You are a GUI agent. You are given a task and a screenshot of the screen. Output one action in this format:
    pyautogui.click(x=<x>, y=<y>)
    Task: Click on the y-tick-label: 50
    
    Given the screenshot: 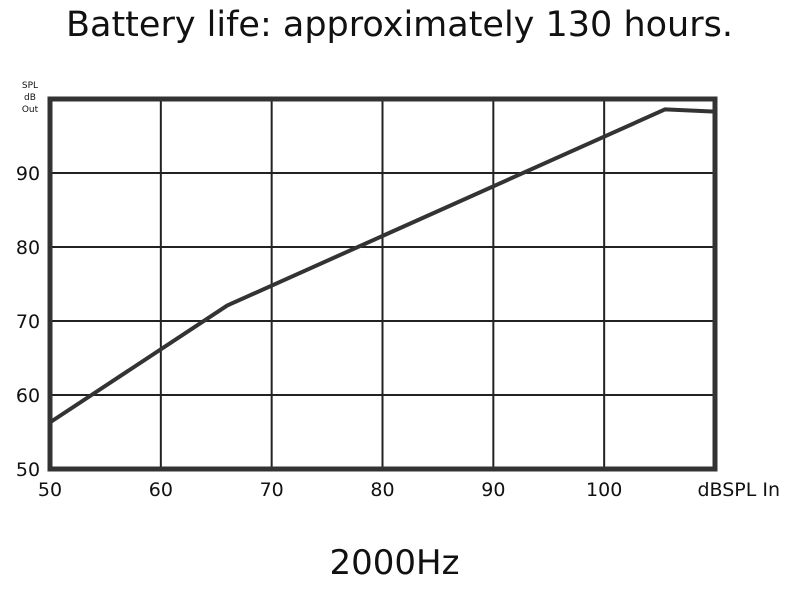 What is the action you would take?
    pyautogui.click(x=28, y=470)
    